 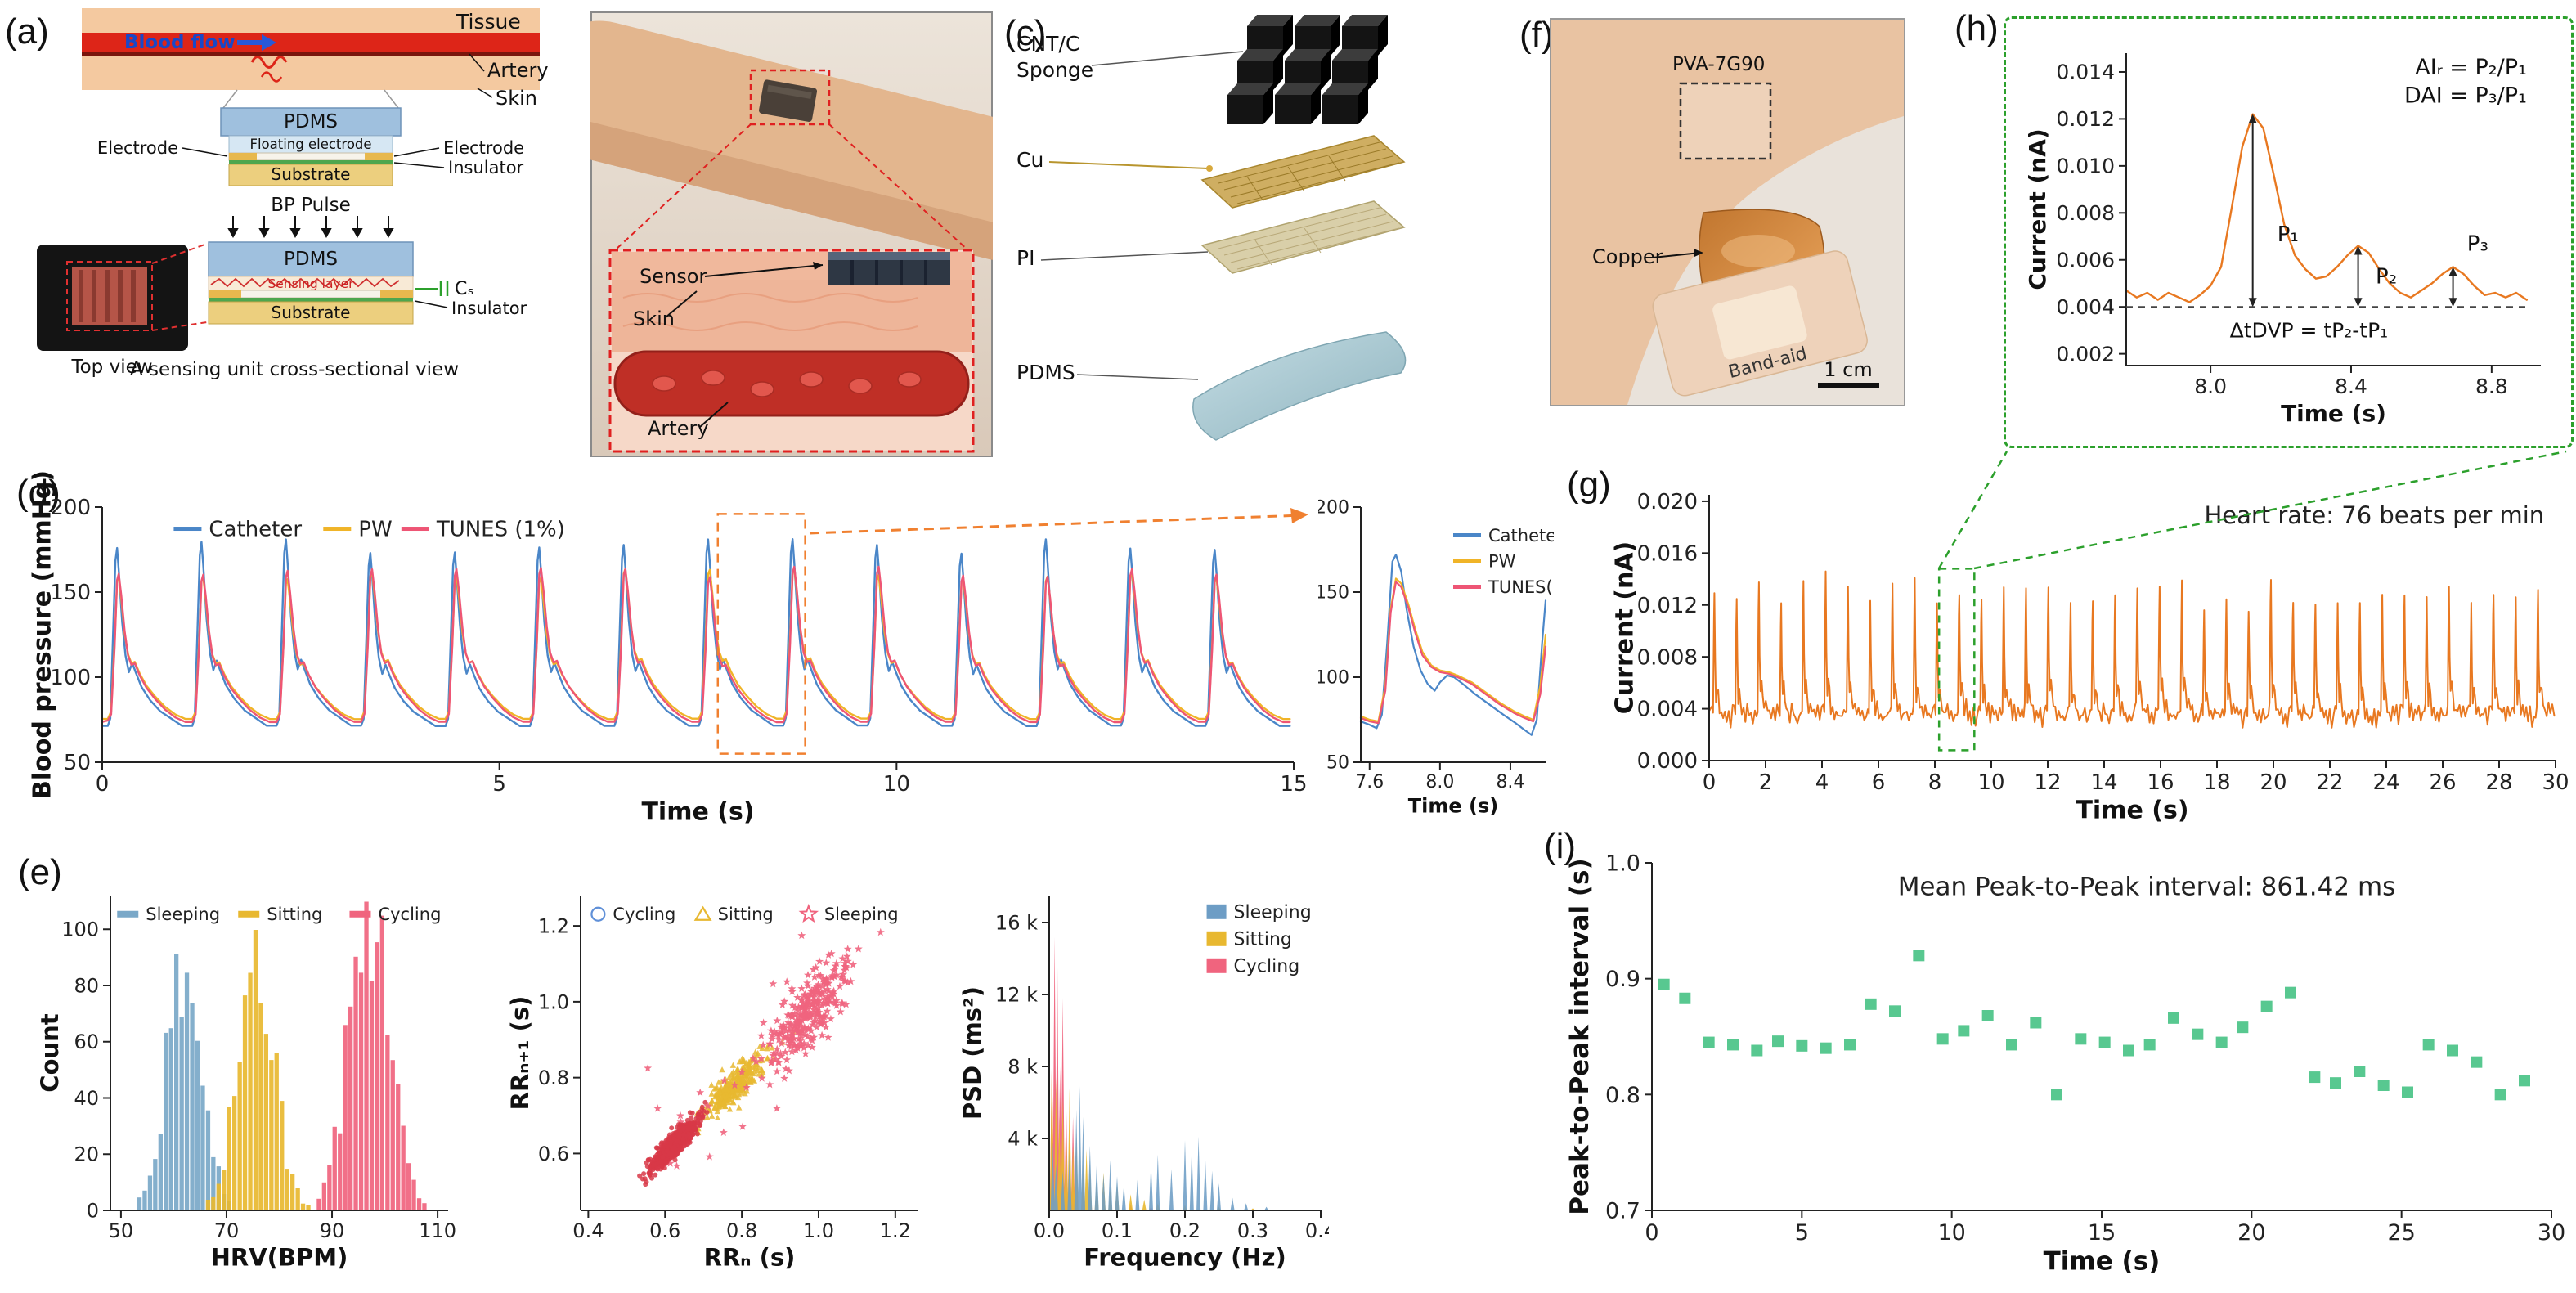 I want to click on svg-text: Catheter, so click(x=256, y=530).